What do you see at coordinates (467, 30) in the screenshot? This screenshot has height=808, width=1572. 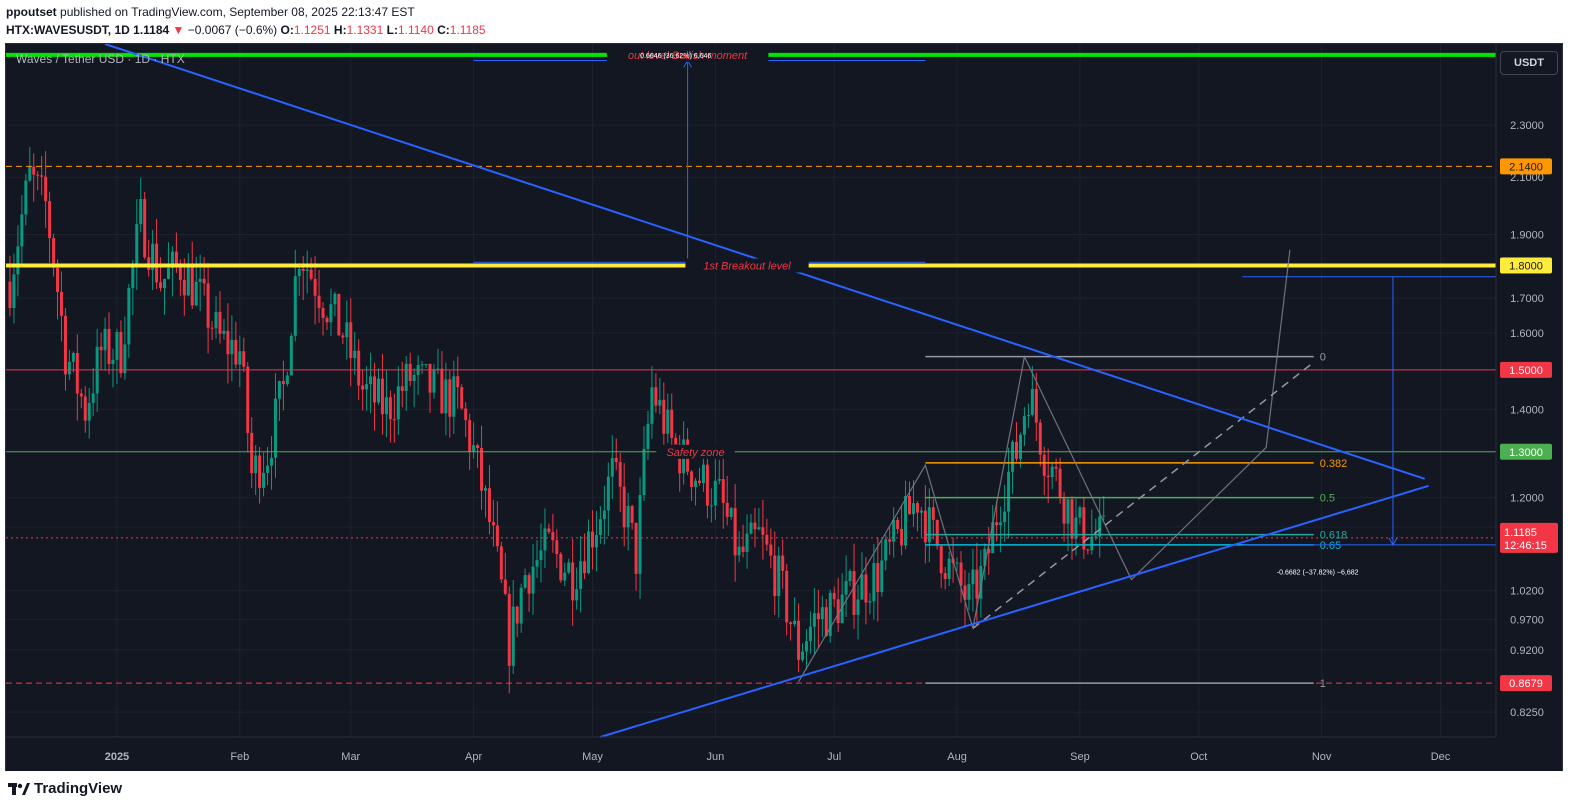 I see `close-value: 1.1185` at bounding box center [467, 30].